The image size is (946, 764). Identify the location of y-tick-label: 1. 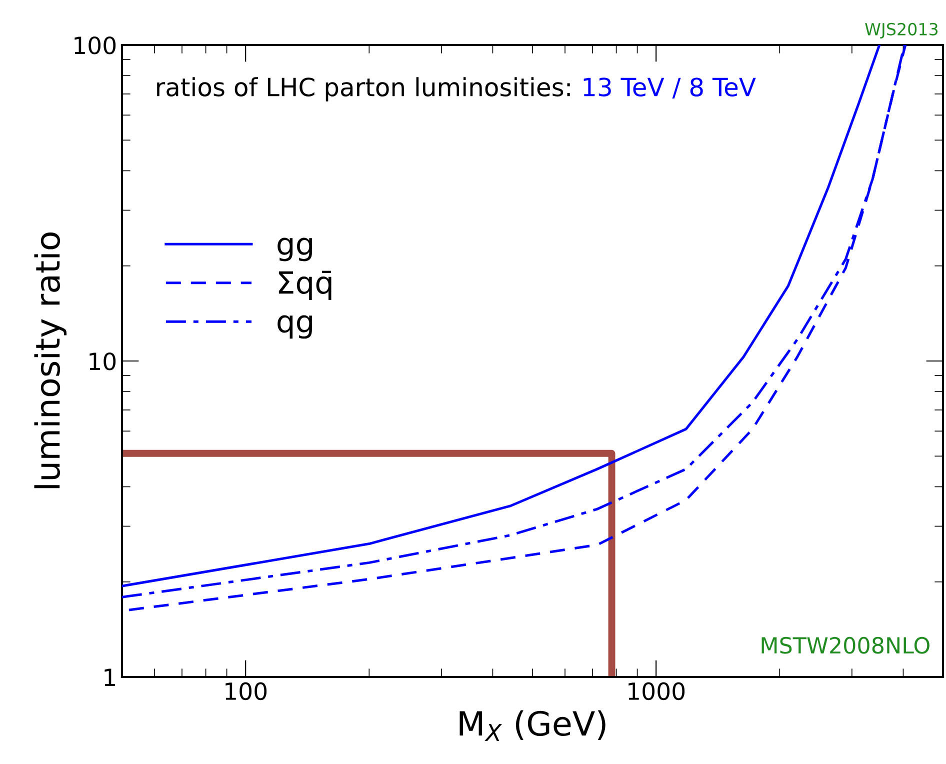
(109, 677).